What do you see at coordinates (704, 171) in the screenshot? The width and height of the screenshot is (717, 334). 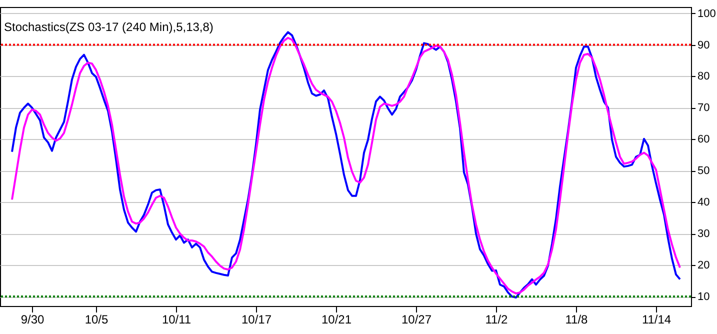 I see `y-tick-label: 50` at bounding box center [704, 171].